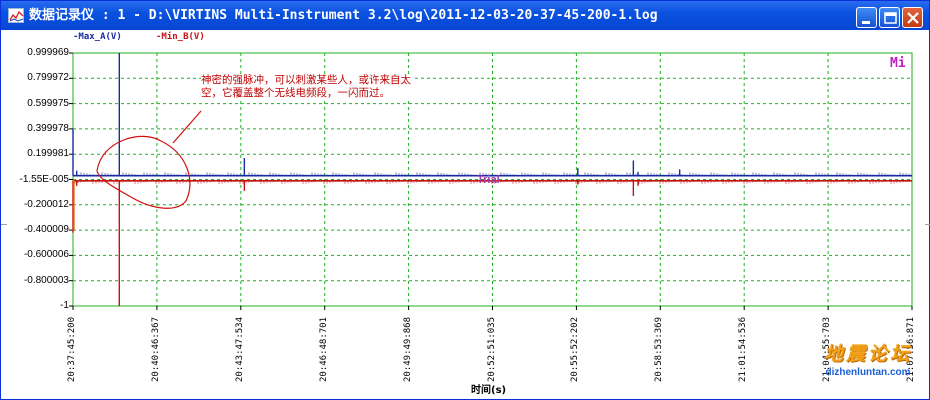 The width and height of the screenshot is (930, 400). What do you see at coordinates (898, 63) in the screenshot?
I see `corner-tag: Mi` at bounding box center [898, 63].